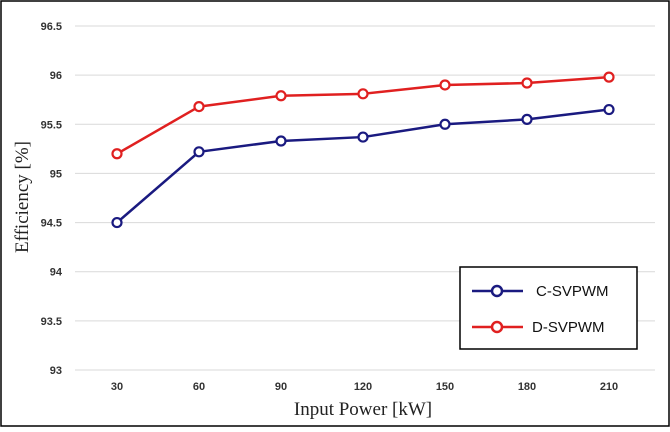  What do you see at coordinates (363, 409) in the screenshot?
I see `x-axis-title: Input Power [kW]` at bounding box center [363, 409].